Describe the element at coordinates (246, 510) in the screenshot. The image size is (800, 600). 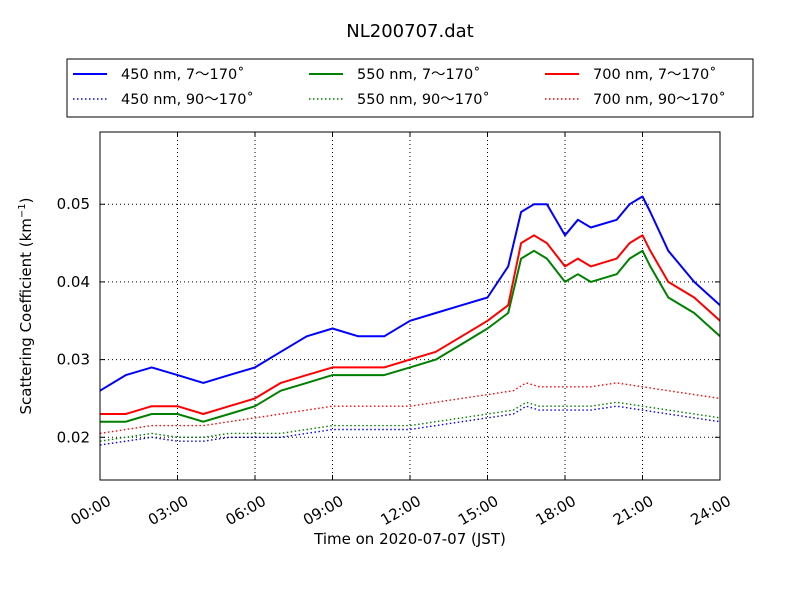
I see `x-tick-label: 06:00` at that location.